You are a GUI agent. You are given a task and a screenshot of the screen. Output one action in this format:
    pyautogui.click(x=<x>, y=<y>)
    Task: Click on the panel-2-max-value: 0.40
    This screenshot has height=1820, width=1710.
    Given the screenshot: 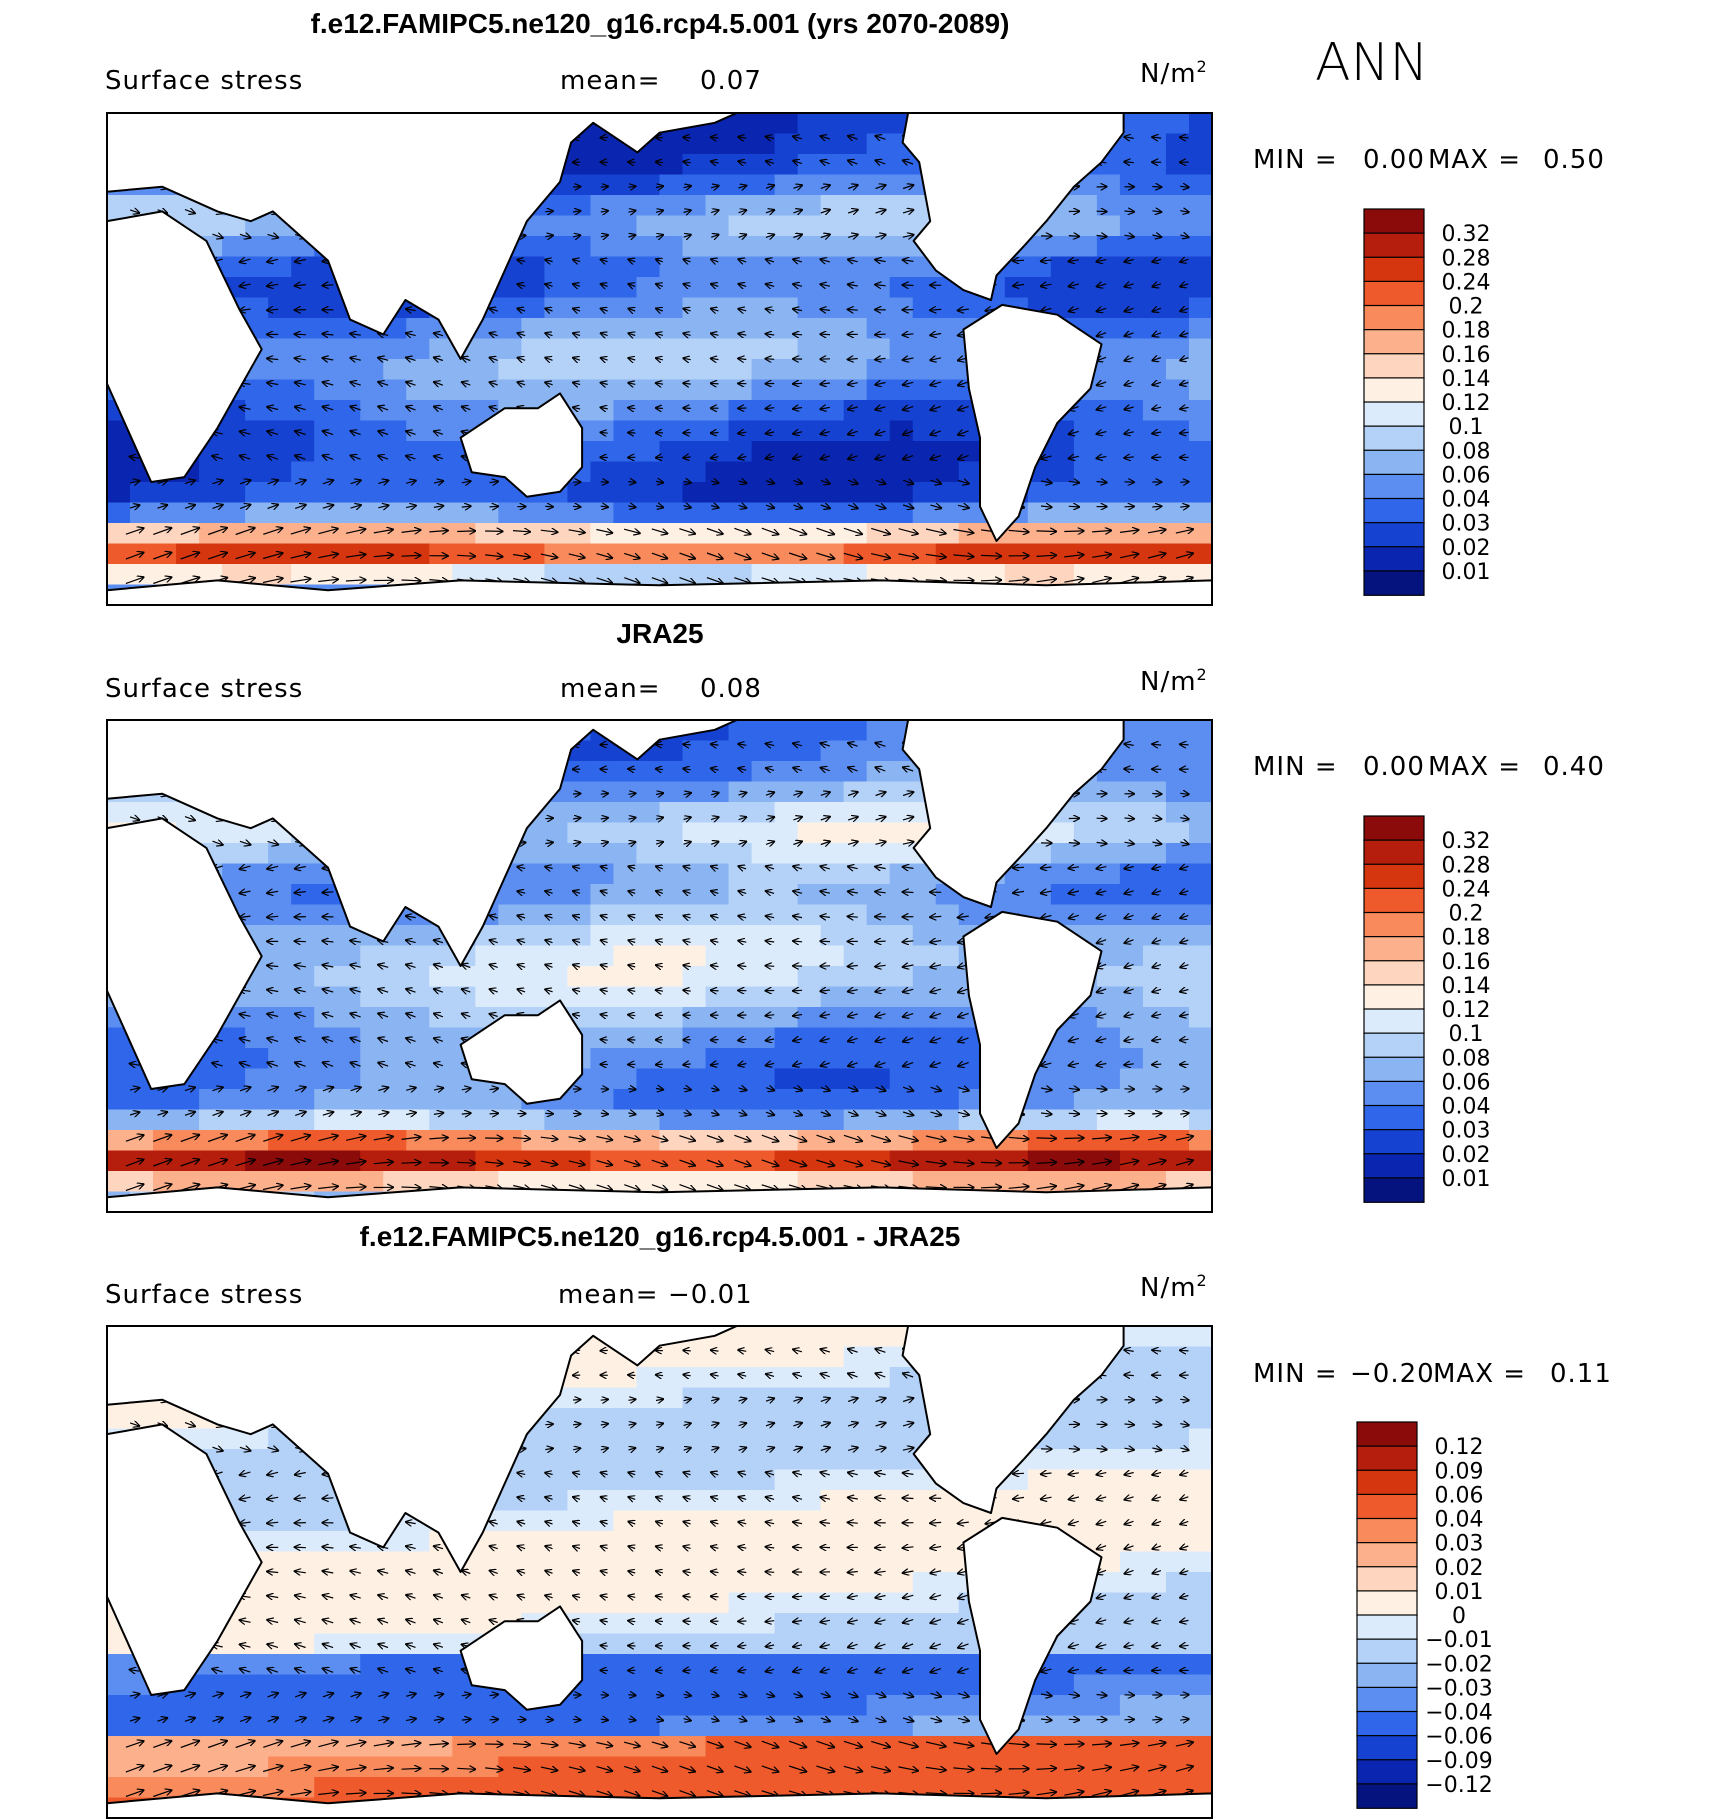 What is the action you would take?
    pyautogui.click(x=1574, y=767)
    